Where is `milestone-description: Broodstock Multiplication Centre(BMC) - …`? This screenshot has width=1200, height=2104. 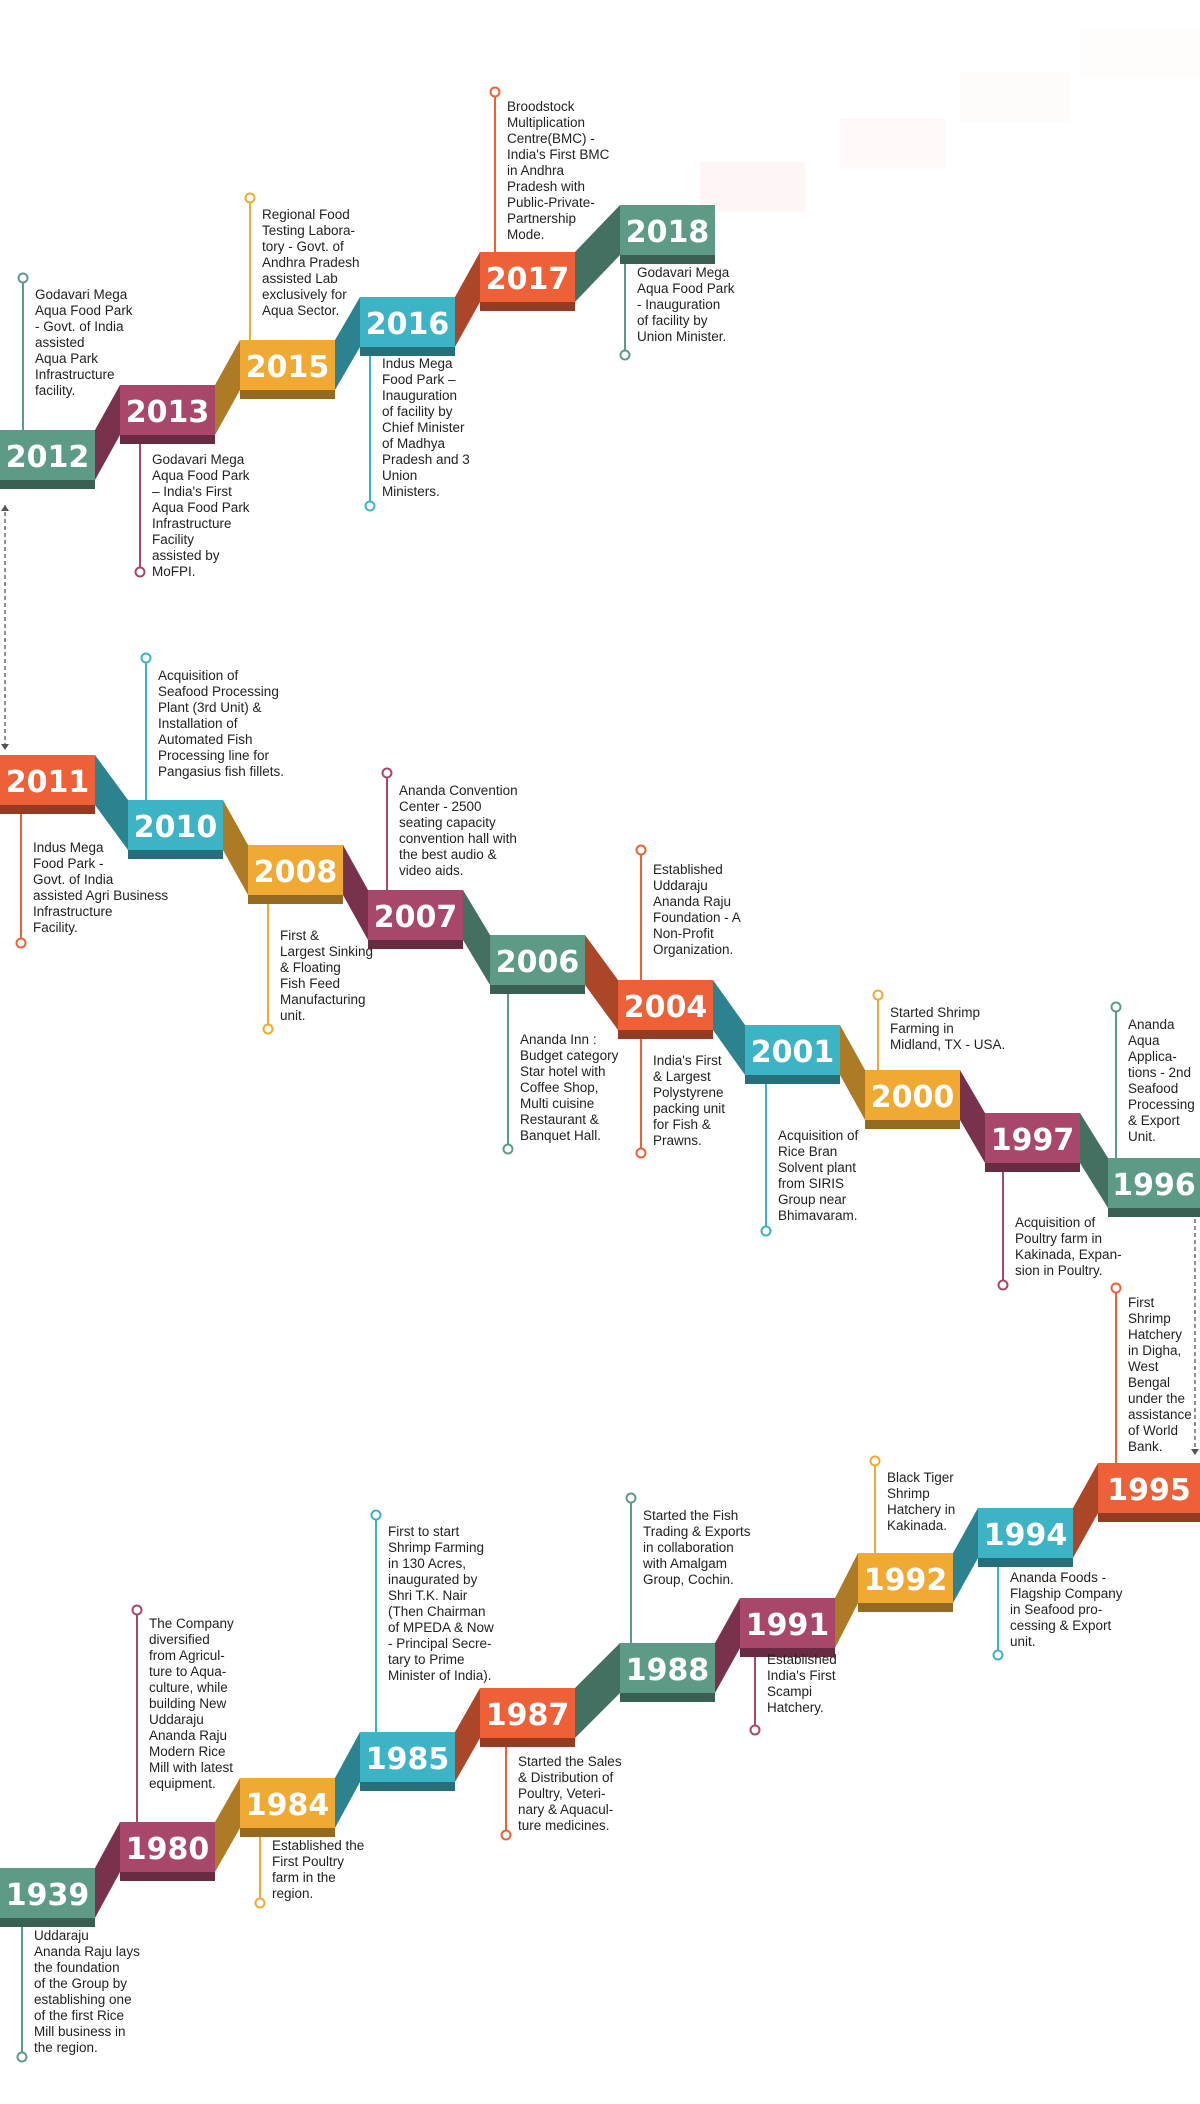 milestone-description: Broodstock Multiplication Centre(BMC) - … is located at coordinates (558, 170).